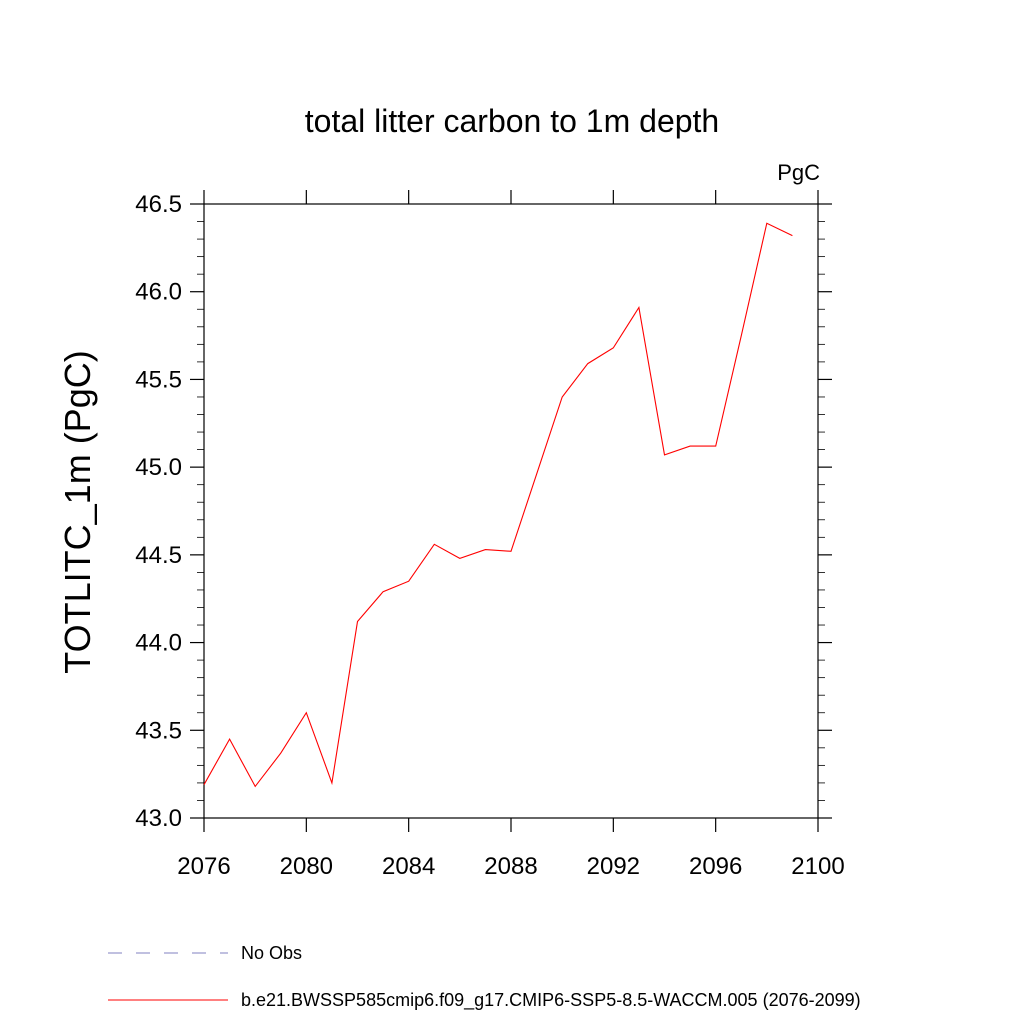 The height and width of the screenshot is (1024, 1024). Describe the element at coordinates (158, 818) in the screenshot. I see `y-tick-label: 43.0` at that location.